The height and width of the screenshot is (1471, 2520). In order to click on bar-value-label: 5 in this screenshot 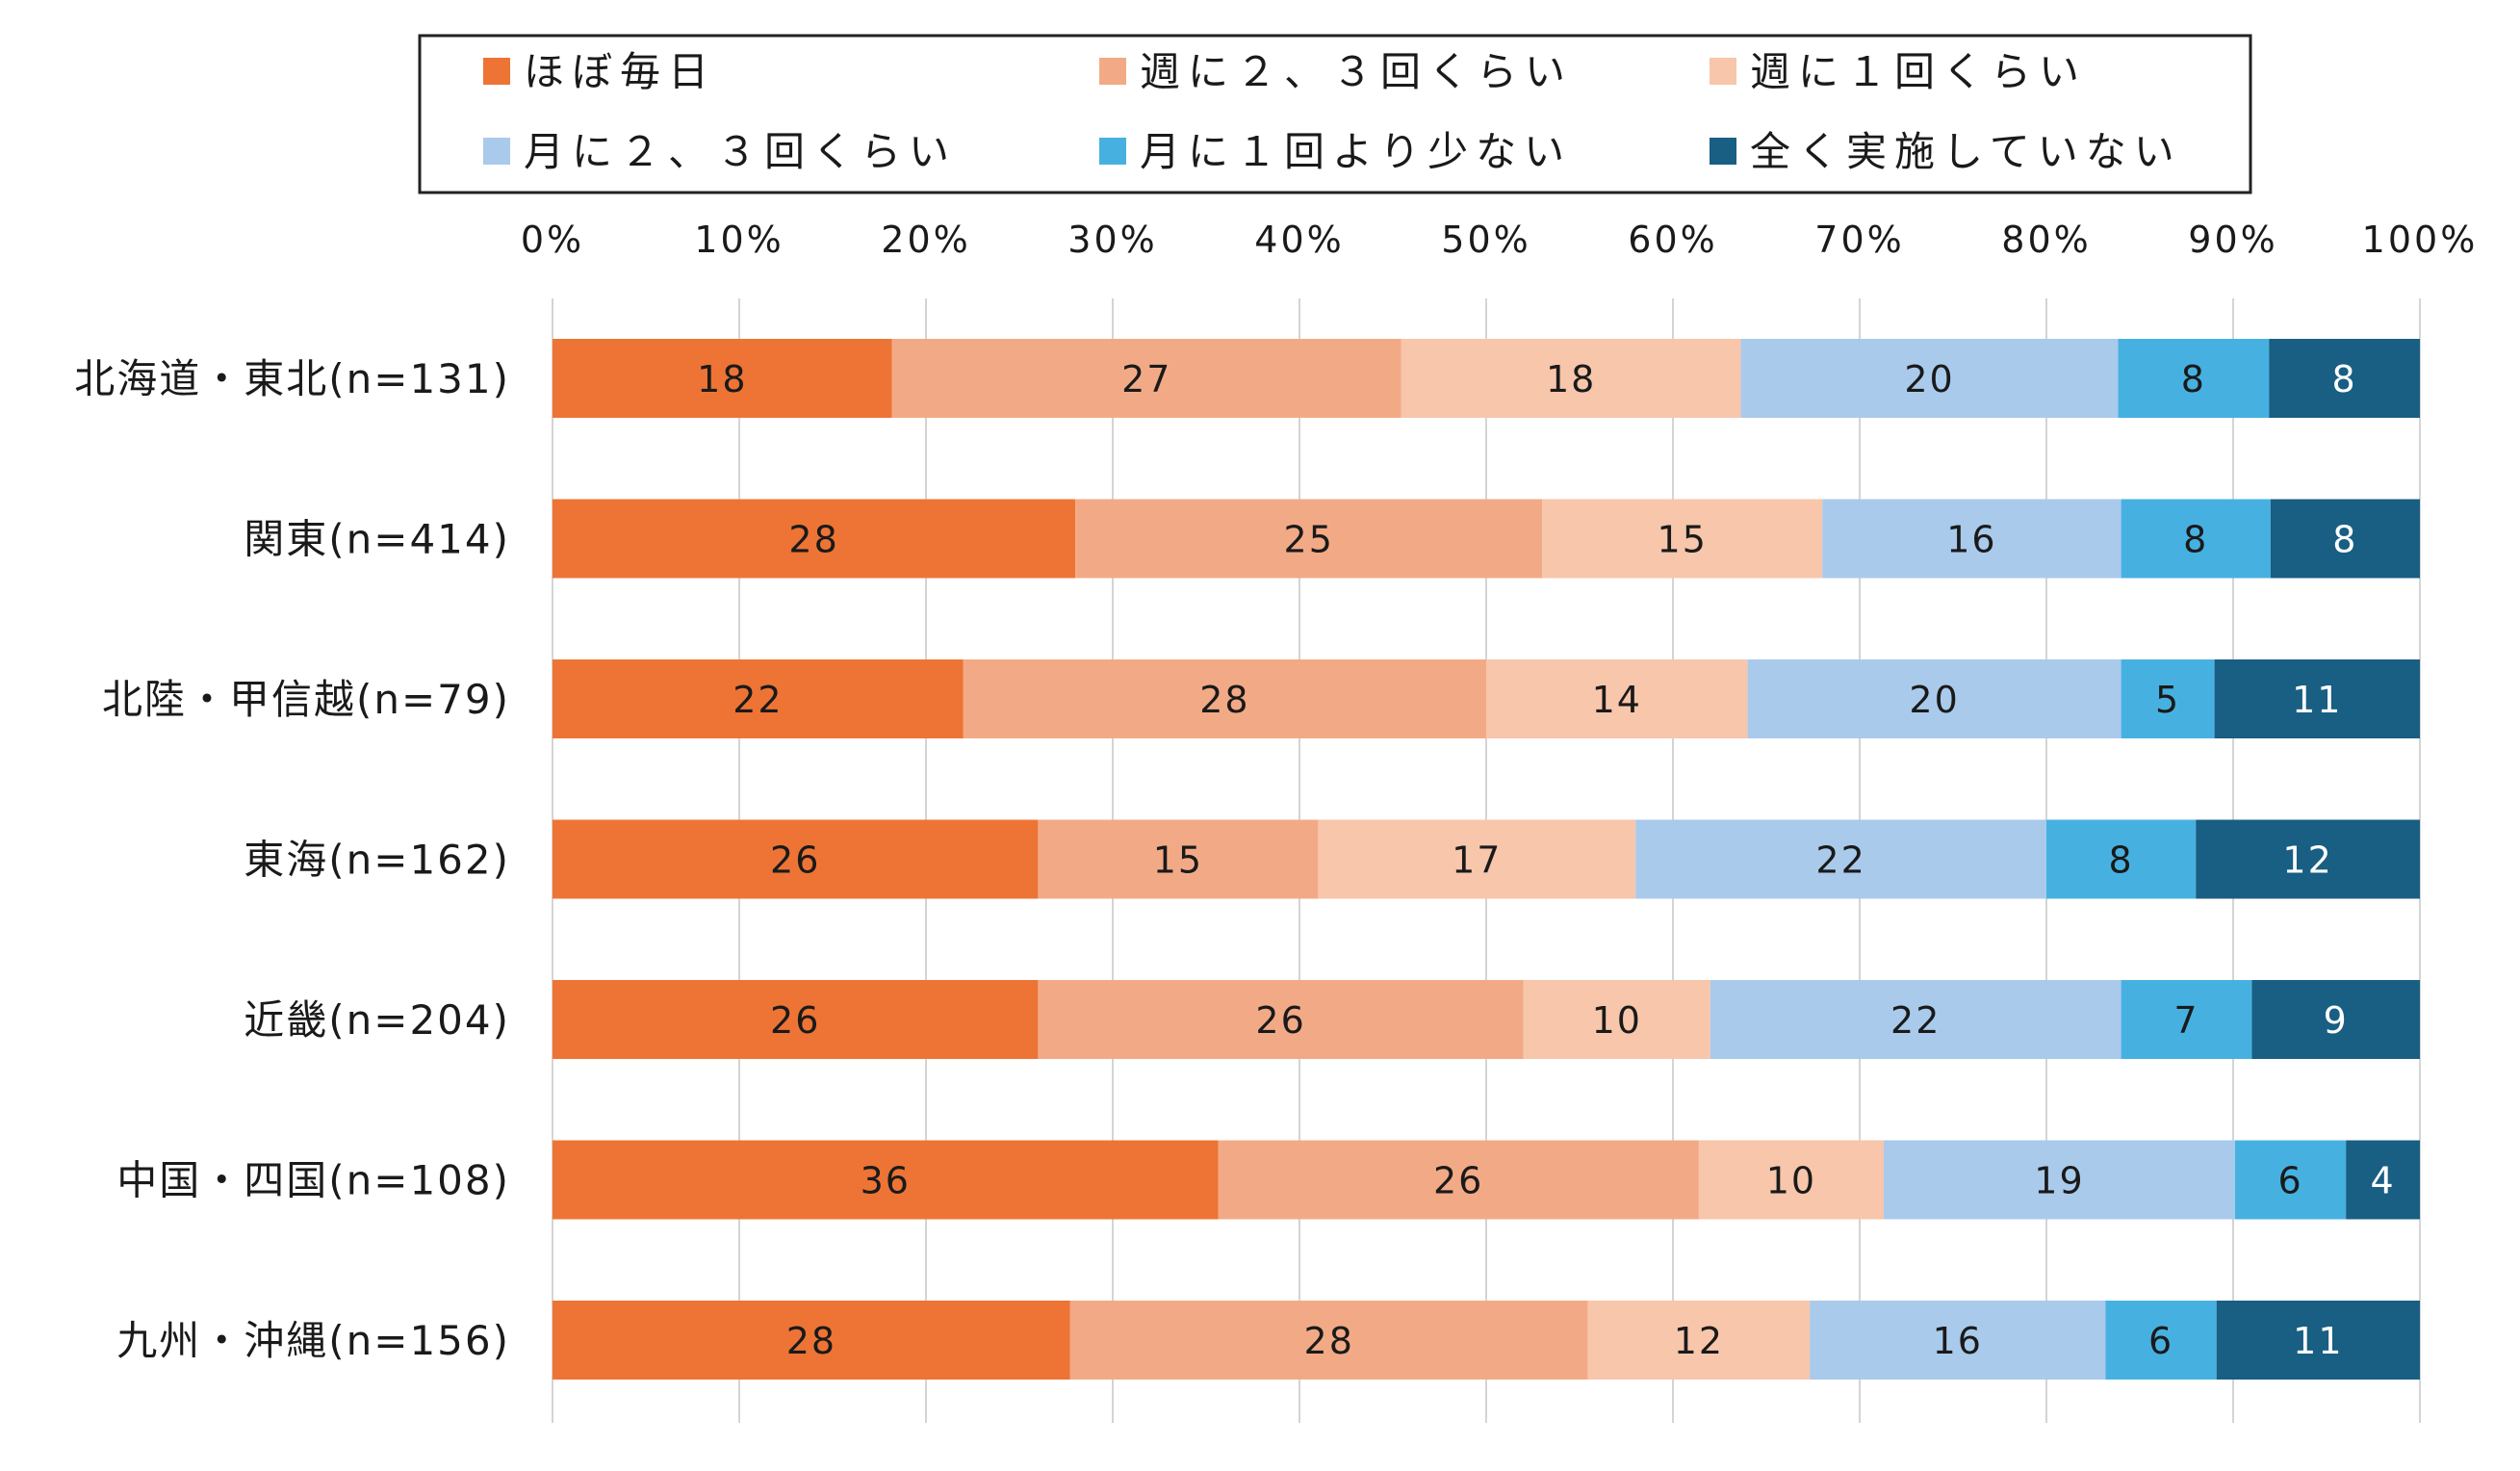, I will do `click(2167, 700)`.